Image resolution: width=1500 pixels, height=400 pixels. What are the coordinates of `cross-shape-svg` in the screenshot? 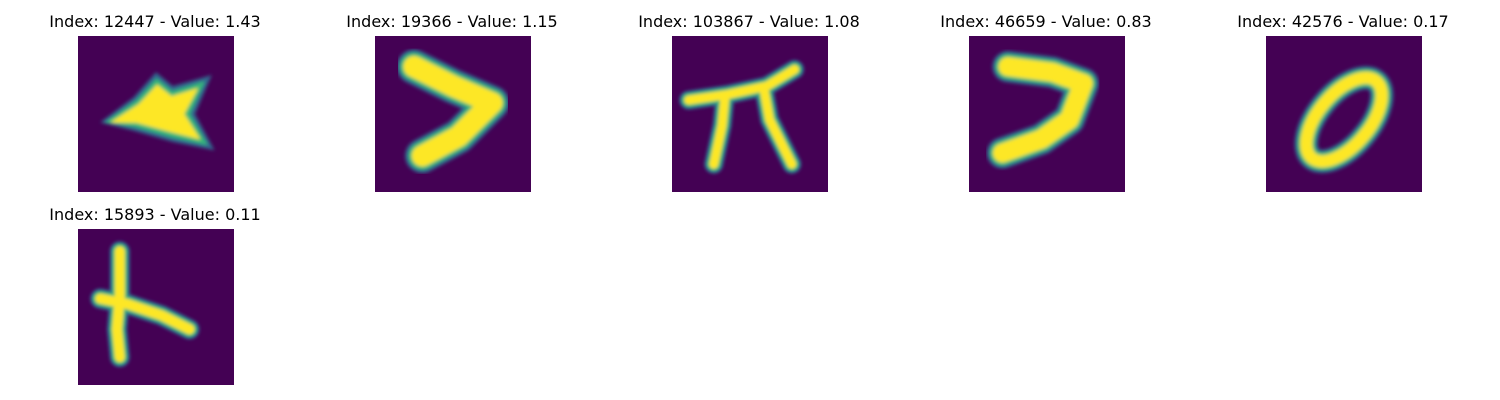 It's located at (156, 307).